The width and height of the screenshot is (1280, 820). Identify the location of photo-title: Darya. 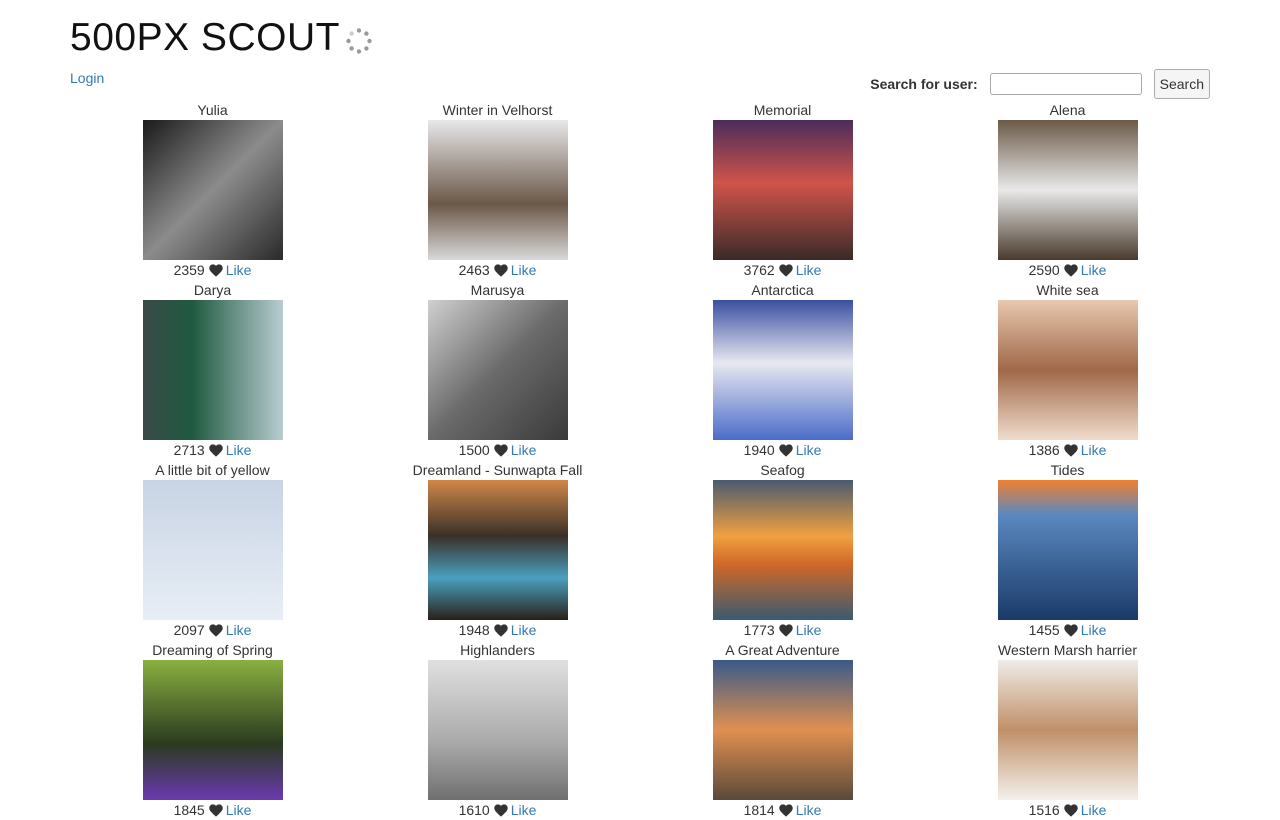
(212, 290).